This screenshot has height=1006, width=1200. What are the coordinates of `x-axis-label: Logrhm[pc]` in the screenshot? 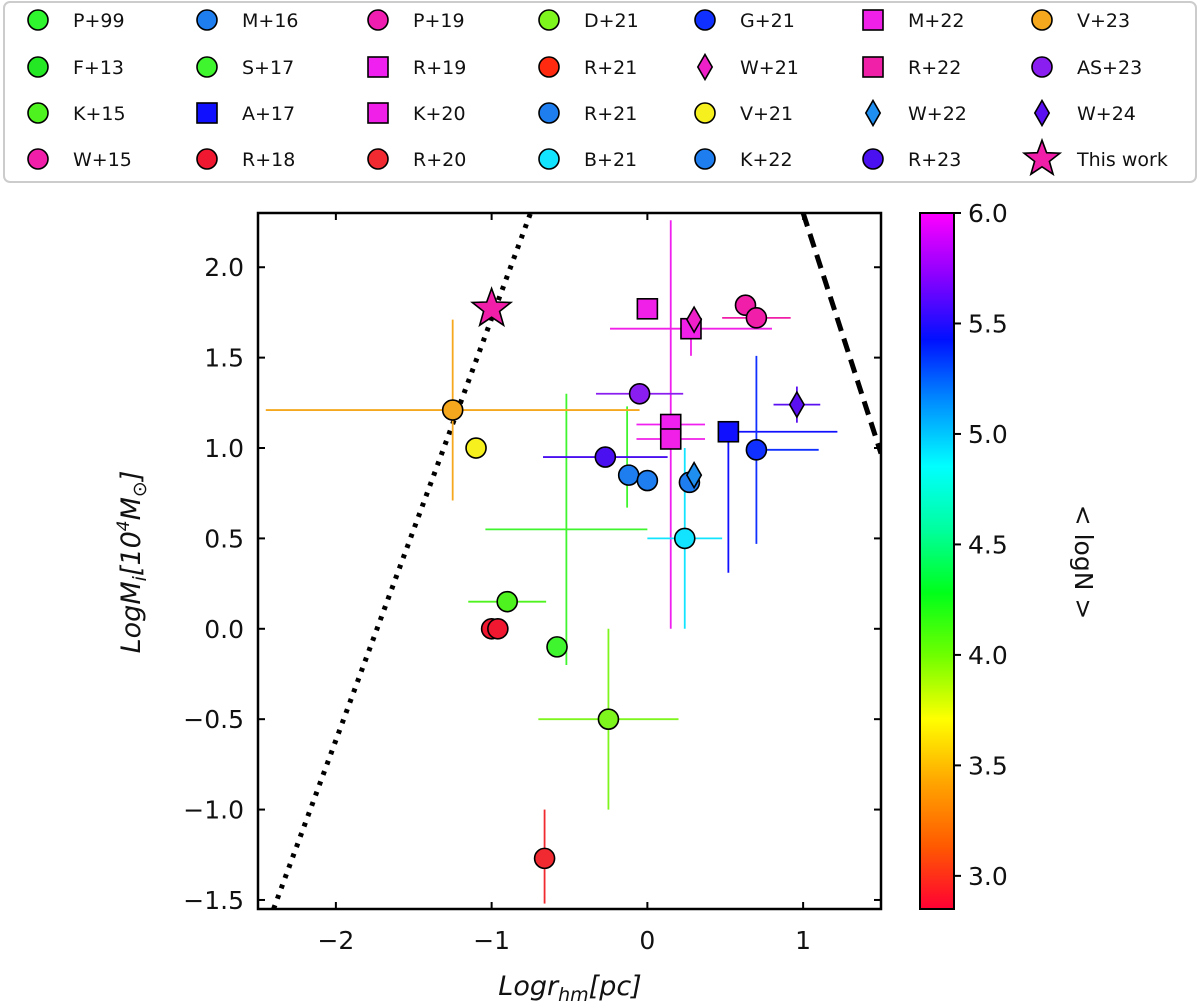 It's located at (569, 988).